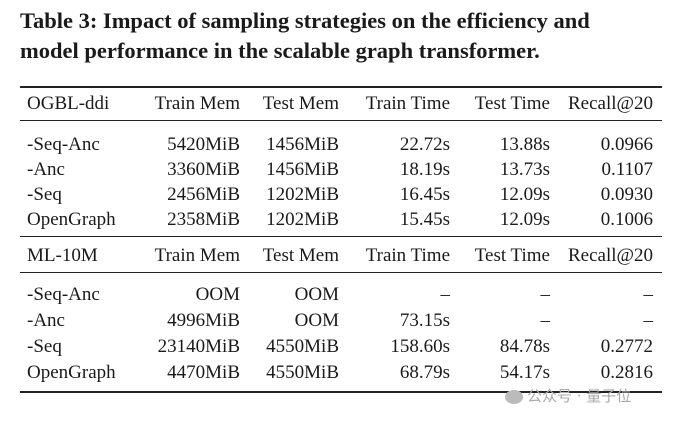 The width and height of the screenshot is (698, 424). What do you see at coordinates (349, 195) in the screenshot?
I see `table-row: -Seq 2456MiB 1202MiB 16.45s 12.09s 0.0930` at bounding box center [349, 195].